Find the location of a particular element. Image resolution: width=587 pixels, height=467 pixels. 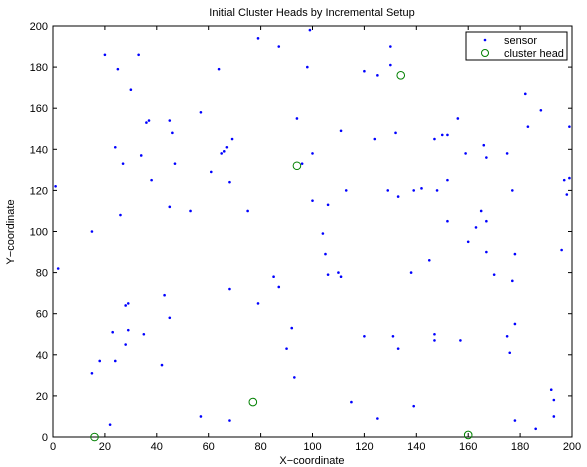

x-tick-label: 40 is located at coordinates (157, 447).